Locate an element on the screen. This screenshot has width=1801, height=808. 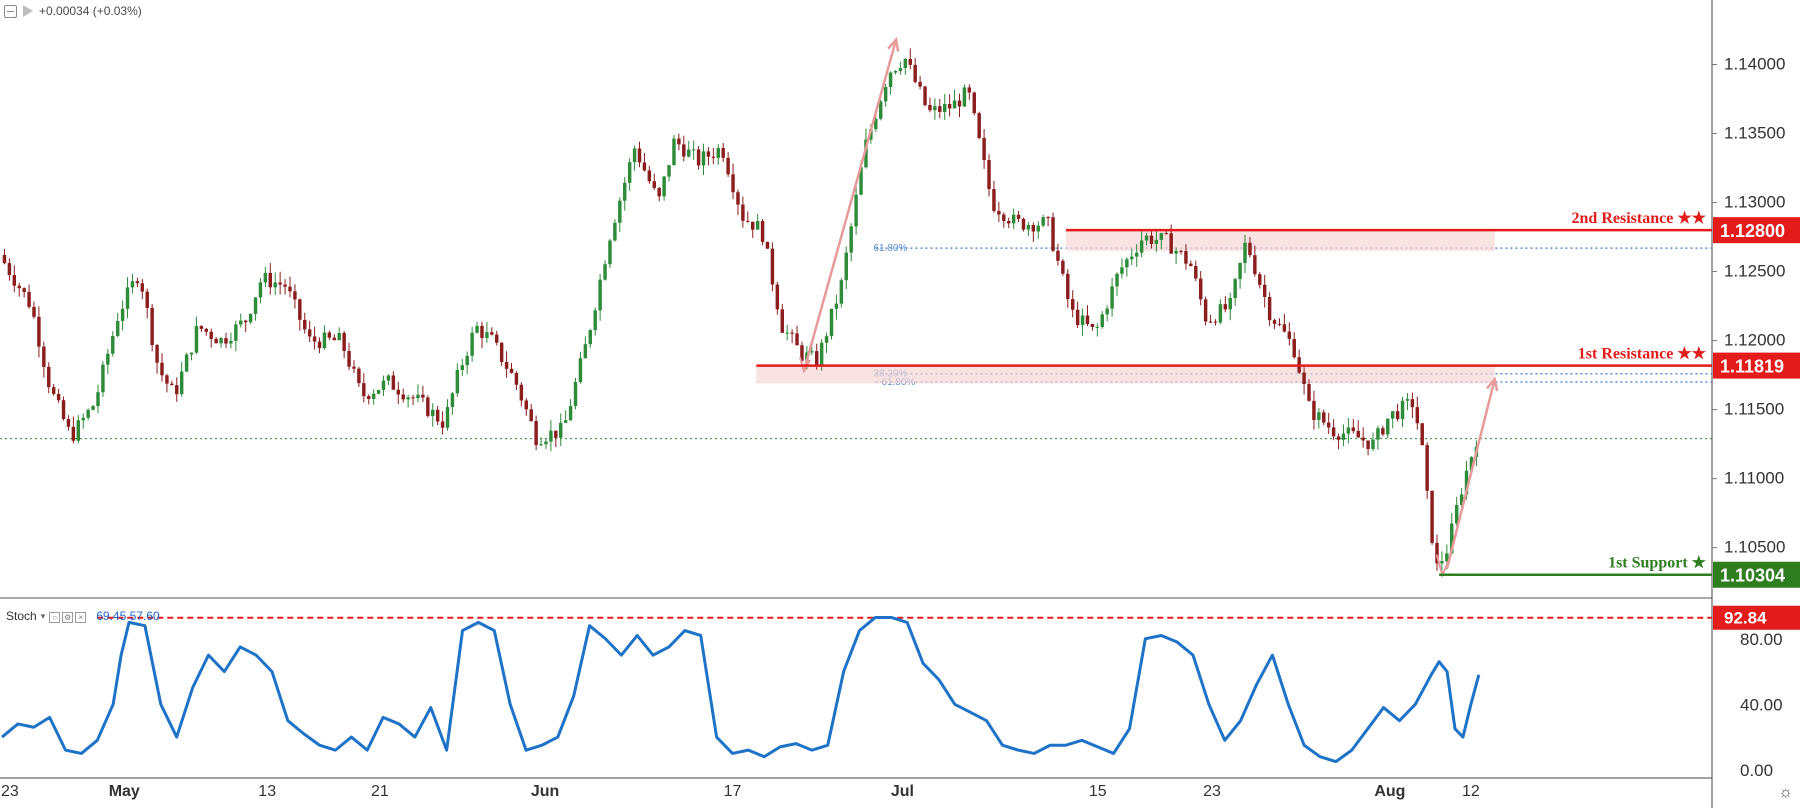
flag-icon is located at coordinates (28, 11).